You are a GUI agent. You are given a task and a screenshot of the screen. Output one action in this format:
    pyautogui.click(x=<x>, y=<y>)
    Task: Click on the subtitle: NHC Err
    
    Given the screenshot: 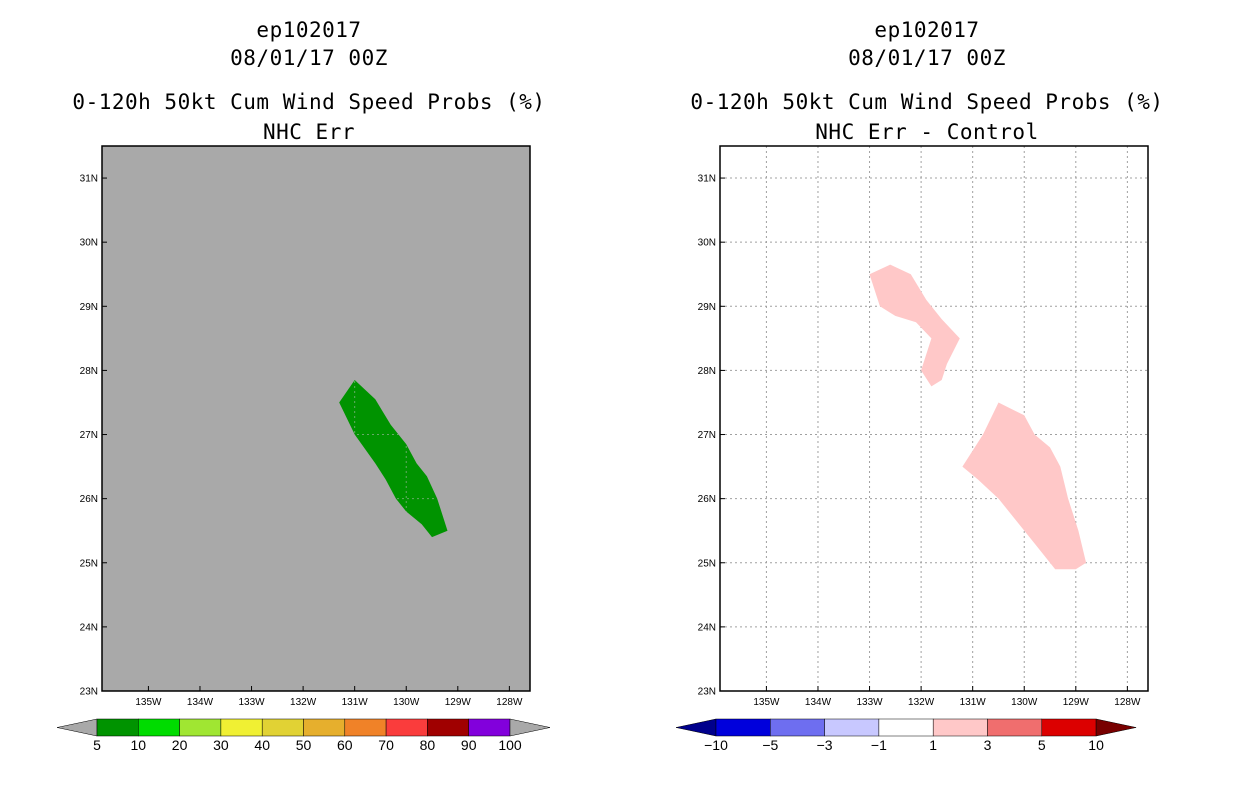 What is the action you would take?
    pyautogui.click(x=308, y=132)
    